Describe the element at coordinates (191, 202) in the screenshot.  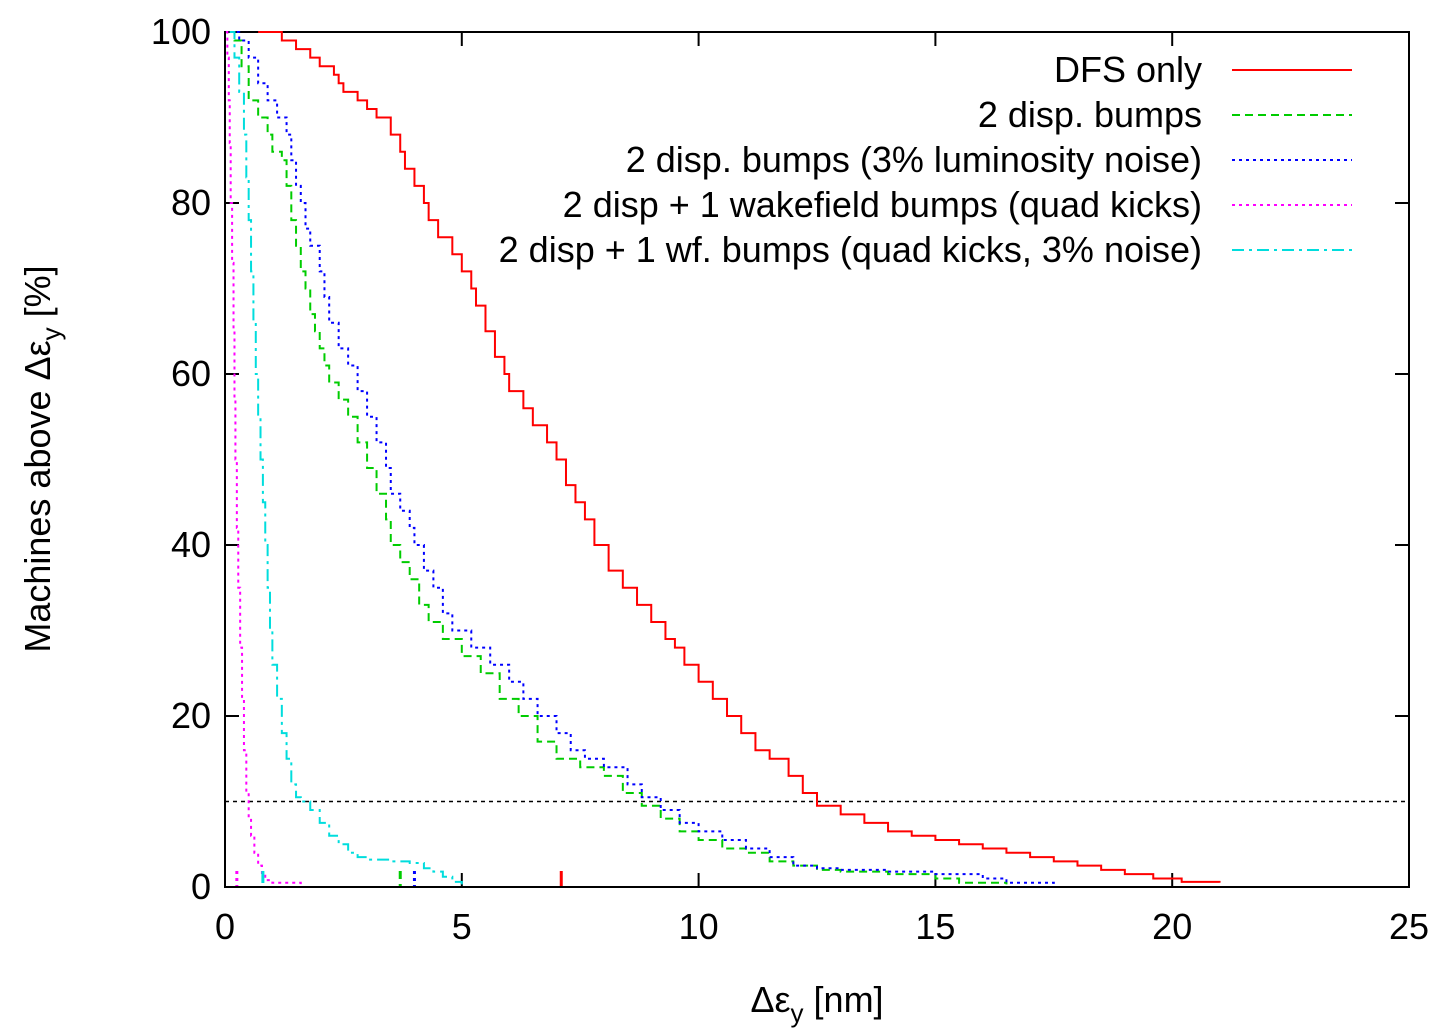
I see `y-tick-label: 80` at that location.